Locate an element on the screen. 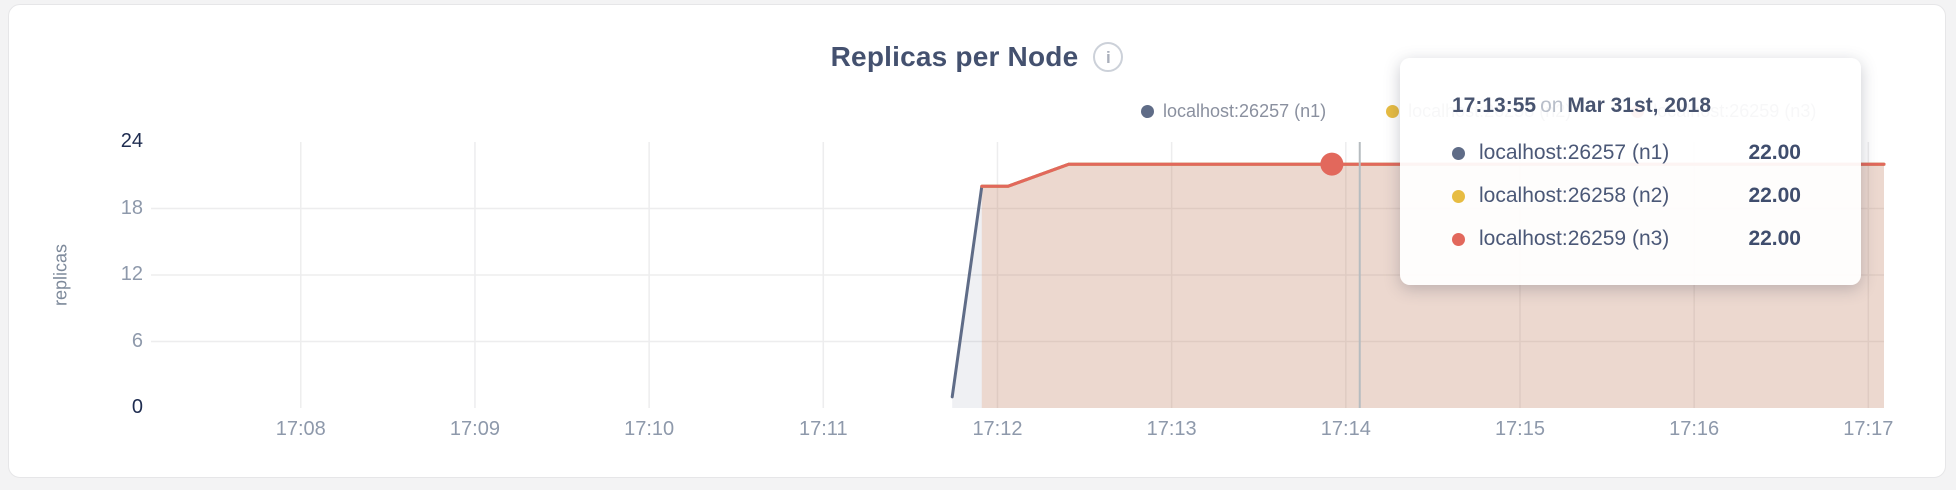 The width and height of the screenshot is (1956, 490). y-tick-label: 6 is located at coordinates (137, 340).